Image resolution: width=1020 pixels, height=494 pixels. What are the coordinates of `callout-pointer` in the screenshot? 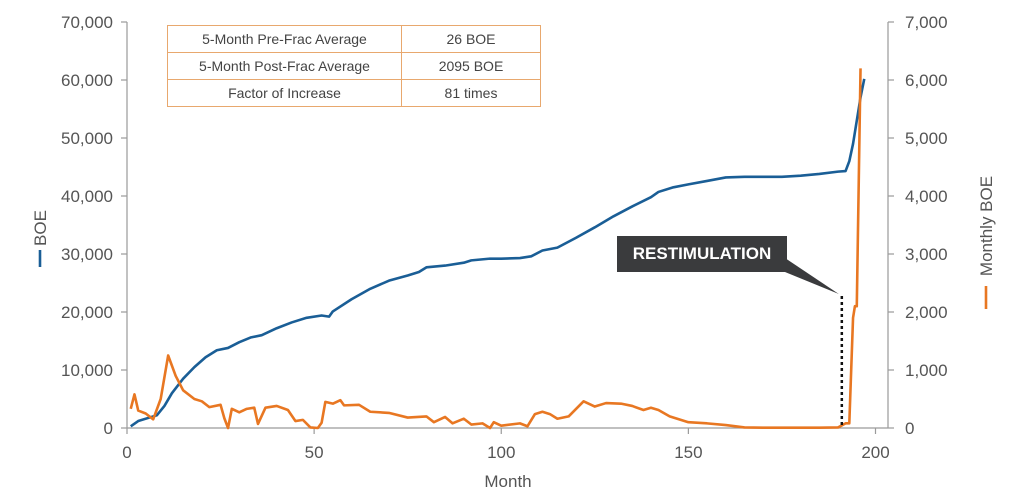 It's located at (812, 276).